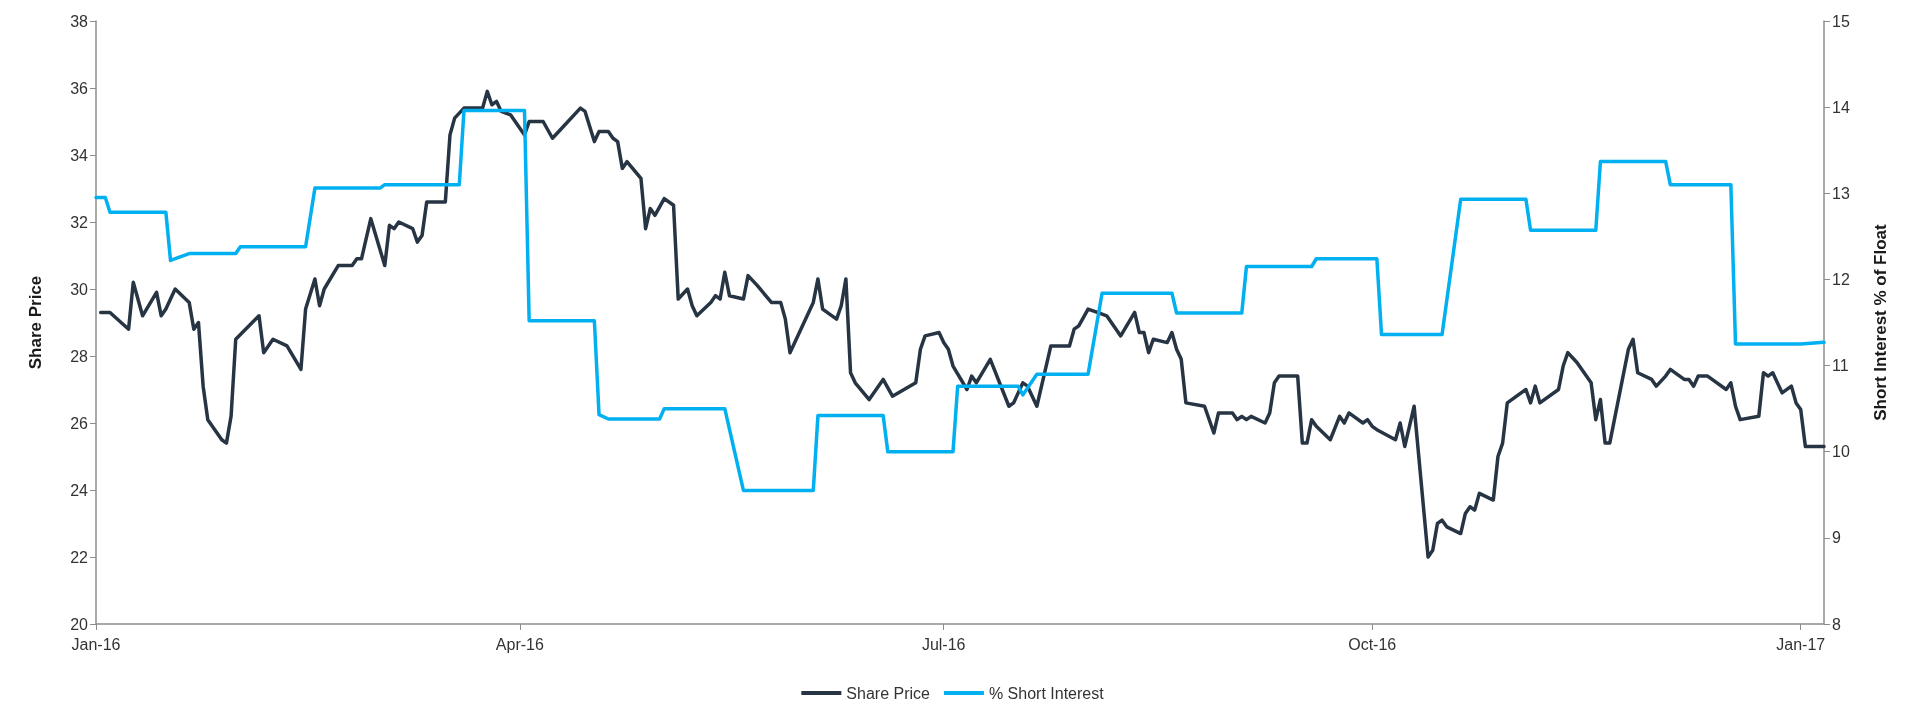  I want to click on x-tick-label: Jan-16, so click(96, 644).